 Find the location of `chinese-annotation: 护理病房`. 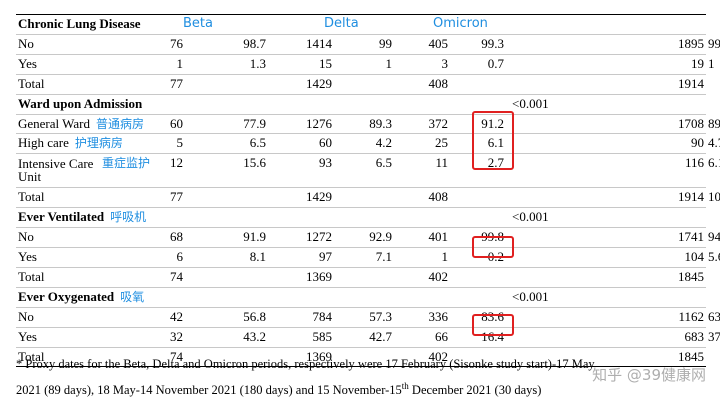

chinese-annotation: 护理病房 is located at coordinates (98, 143).